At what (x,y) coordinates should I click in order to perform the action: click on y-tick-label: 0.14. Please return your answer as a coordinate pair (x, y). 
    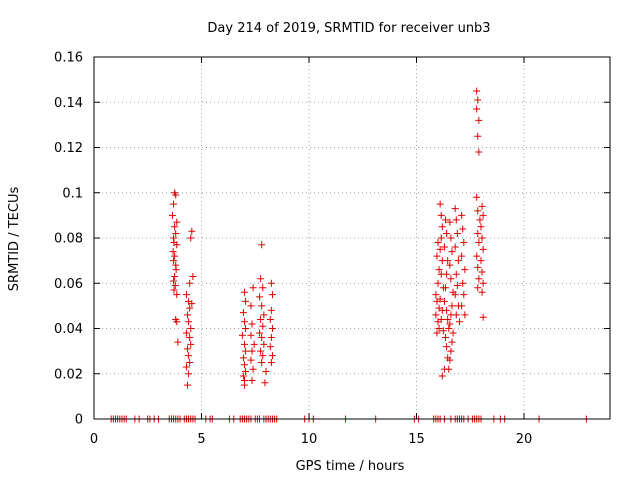
    Looking at the image, I should click on (68, 103).